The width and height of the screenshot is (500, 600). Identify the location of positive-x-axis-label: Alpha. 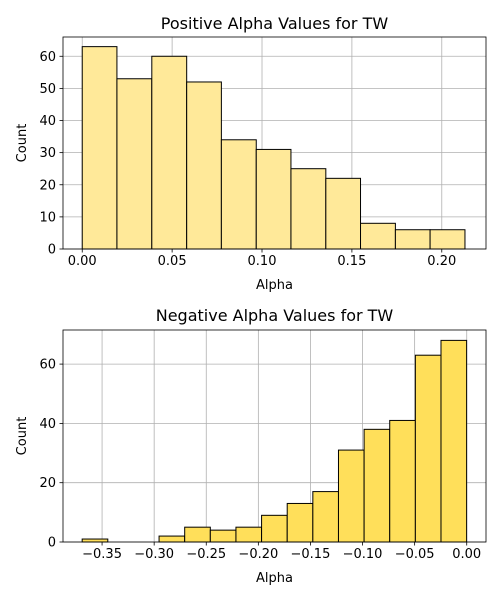
(274, 285).